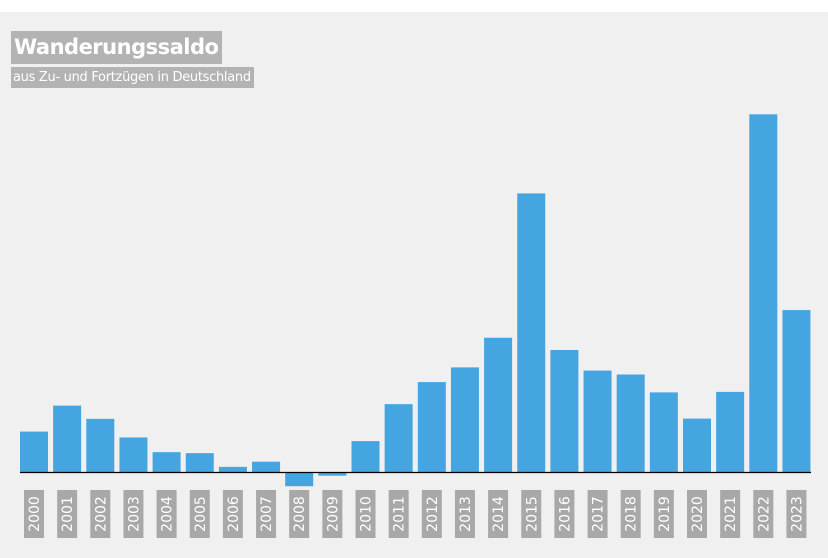  I want to click on tick-label-bg-2015, so click(531, 514).